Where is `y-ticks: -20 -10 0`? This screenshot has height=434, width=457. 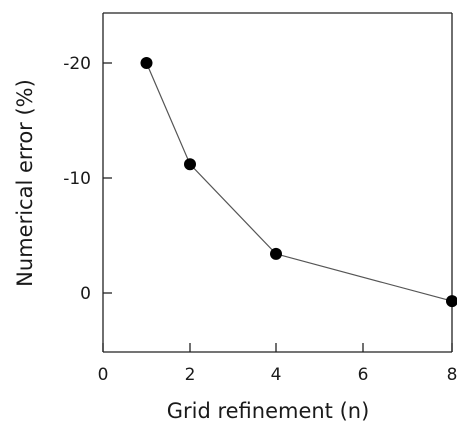 y-ticks: -20 -10 0 is located at coordinates (87, 179).